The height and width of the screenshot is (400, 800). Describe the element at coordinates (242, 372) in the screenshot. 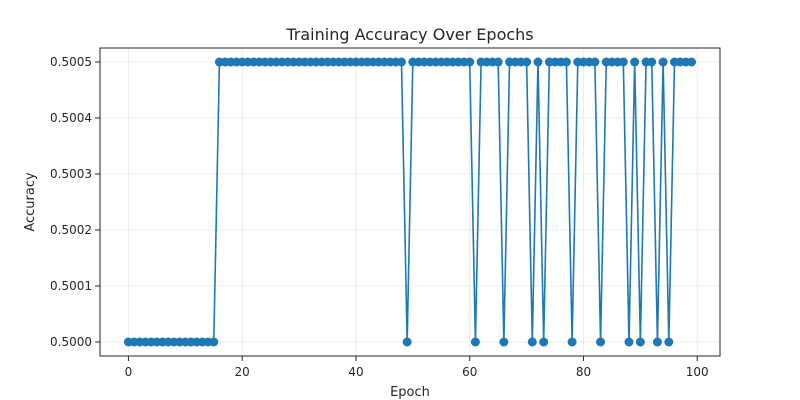

I see `x-tick-label: 20` at that location.